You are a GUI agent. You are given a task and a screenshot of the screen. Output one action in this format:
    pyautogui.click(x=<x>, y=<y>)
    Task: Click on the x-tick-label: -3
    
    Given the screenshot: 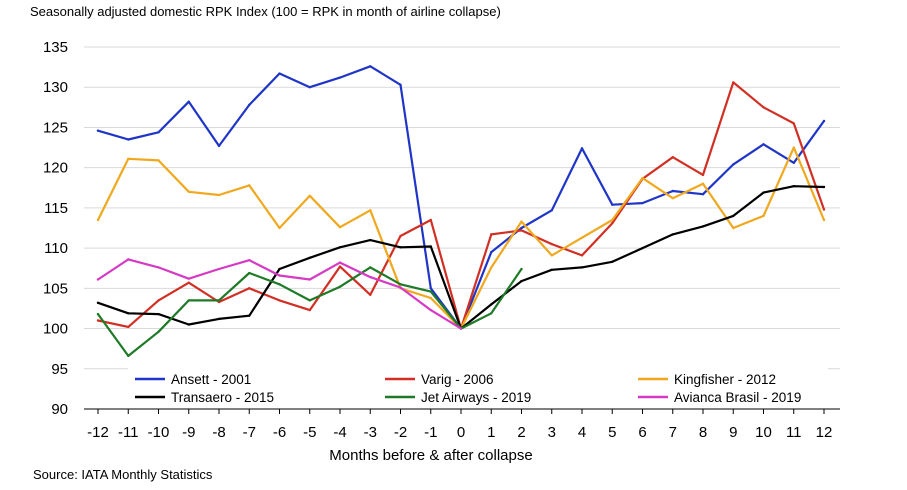 What is the action you would take?
    pyautogui.click(x=370, y=432)
    